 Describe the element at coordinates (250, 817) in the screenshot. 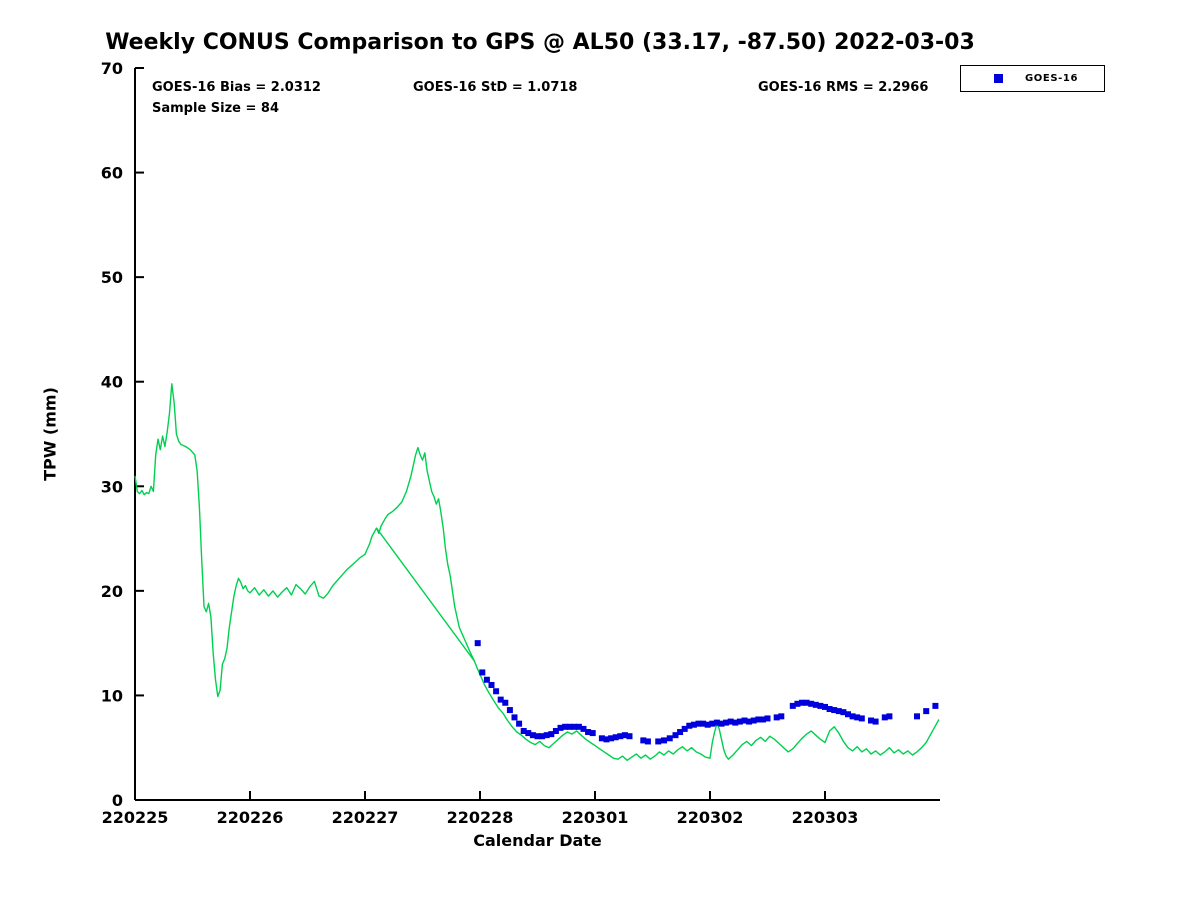

I see `x-tick-label: 220226` at that location.